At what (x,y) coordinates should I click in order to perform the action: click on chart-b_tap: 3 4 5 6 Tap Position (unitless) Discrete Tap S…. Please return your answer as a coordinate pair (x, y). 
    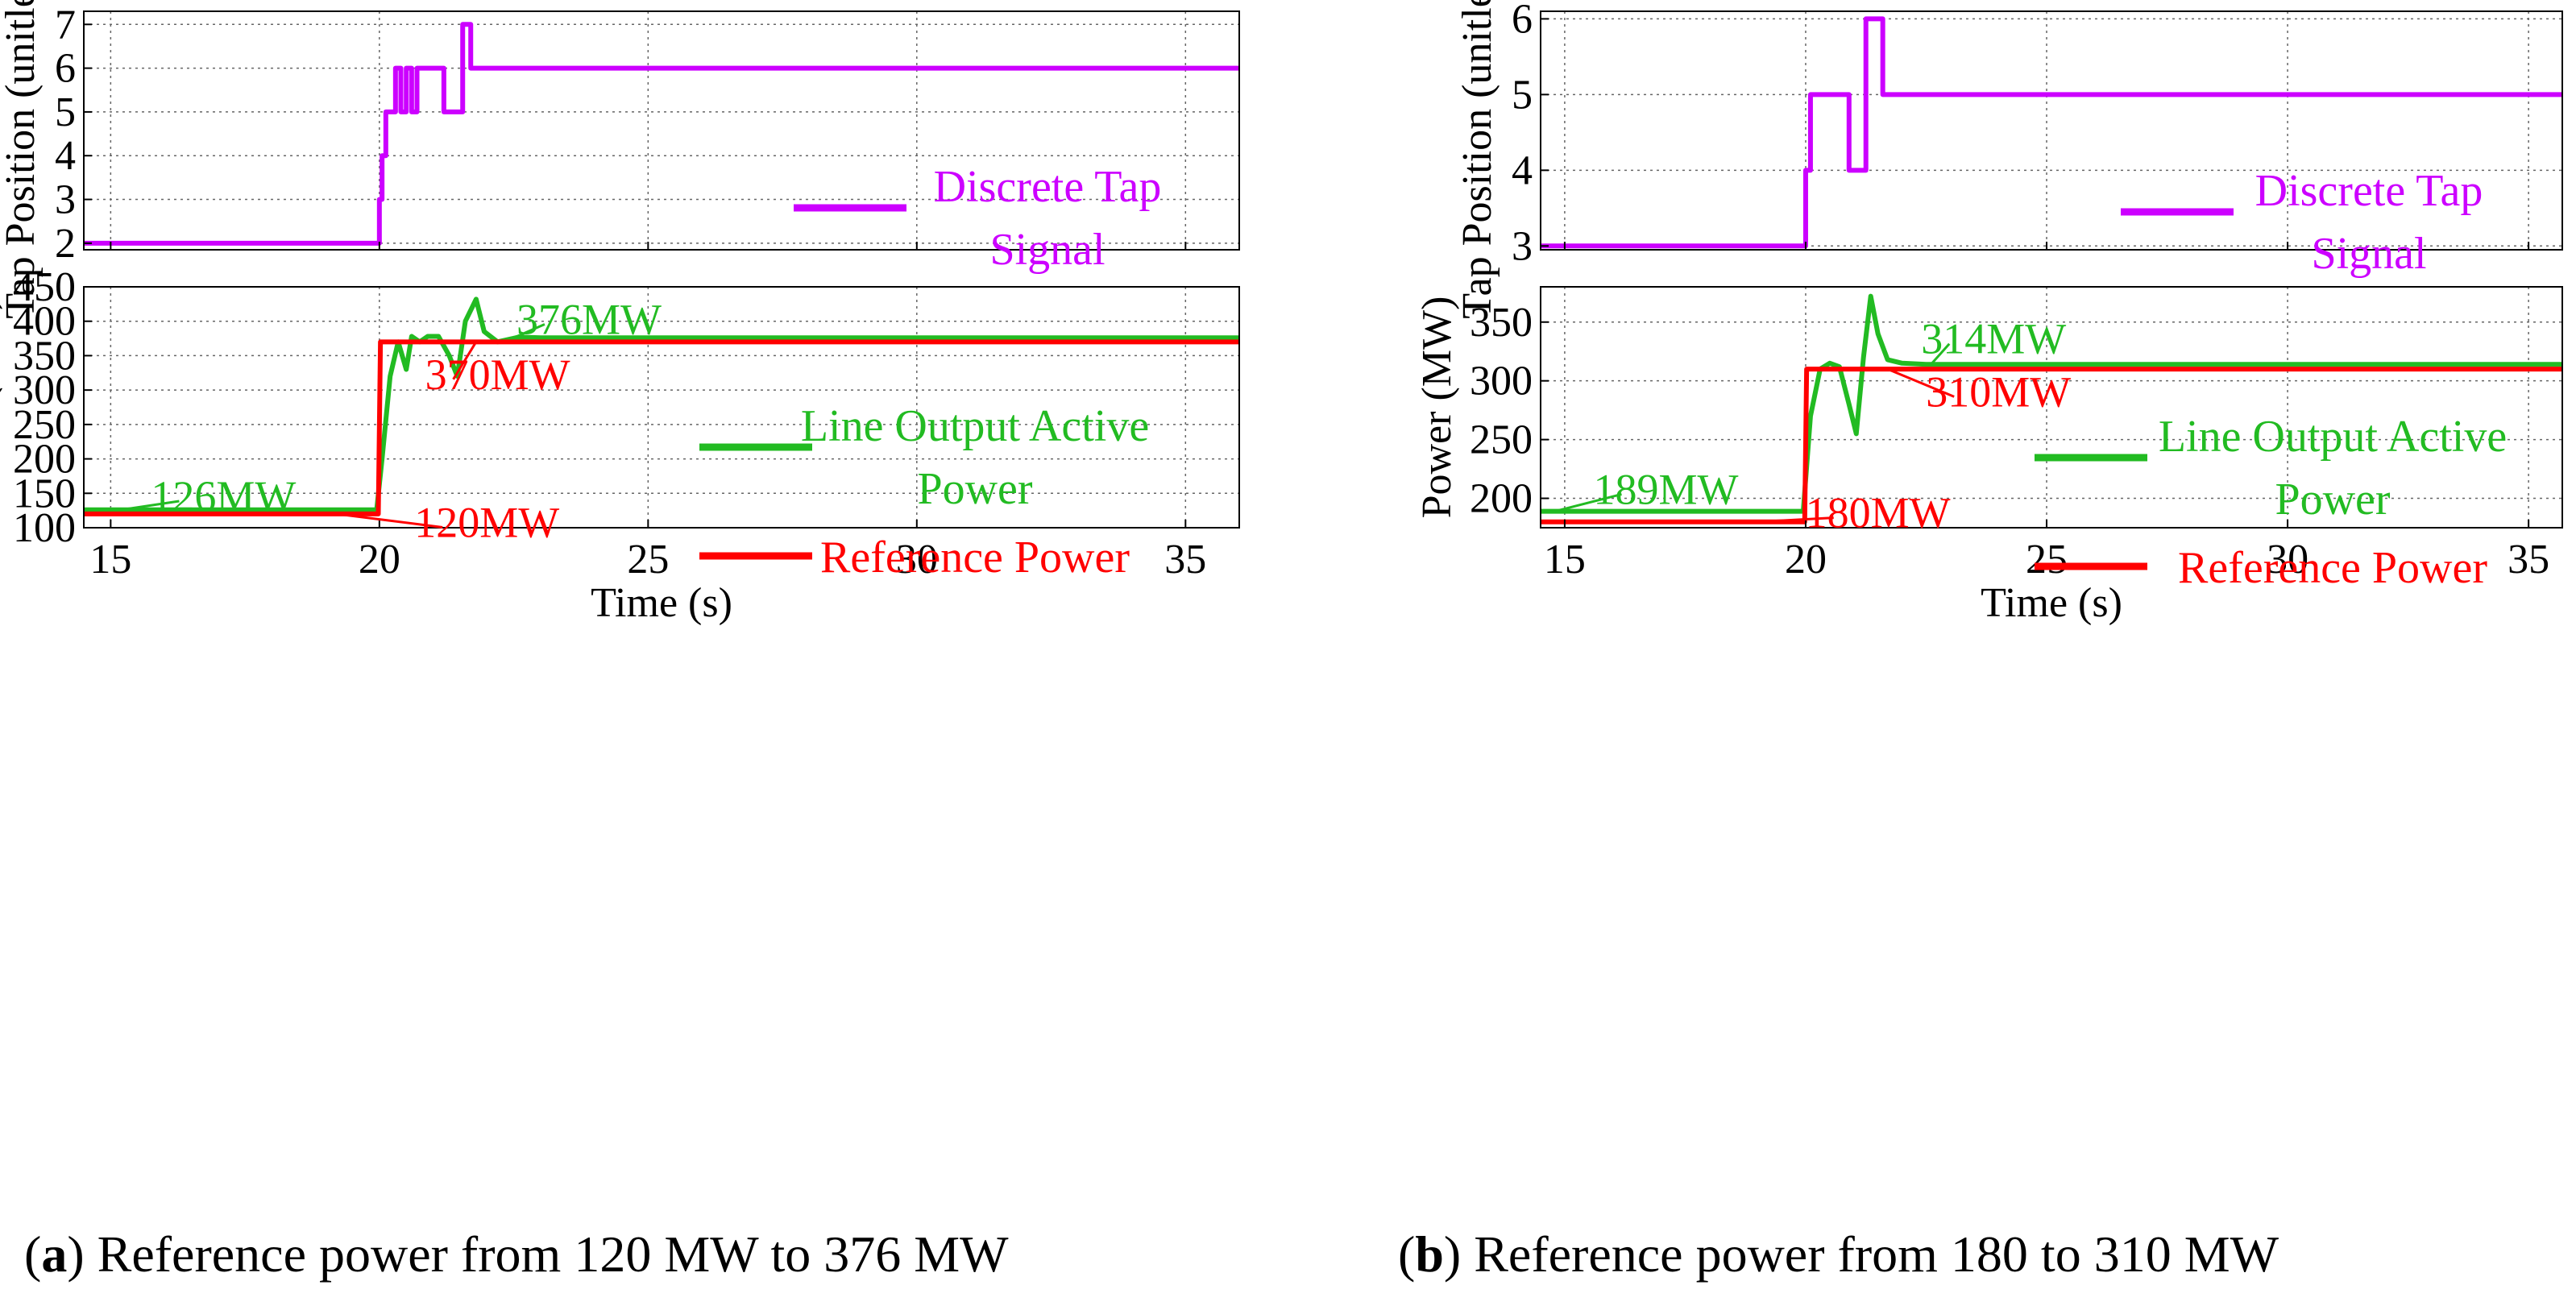
    Looking at the image, I should click on (2008, 159).